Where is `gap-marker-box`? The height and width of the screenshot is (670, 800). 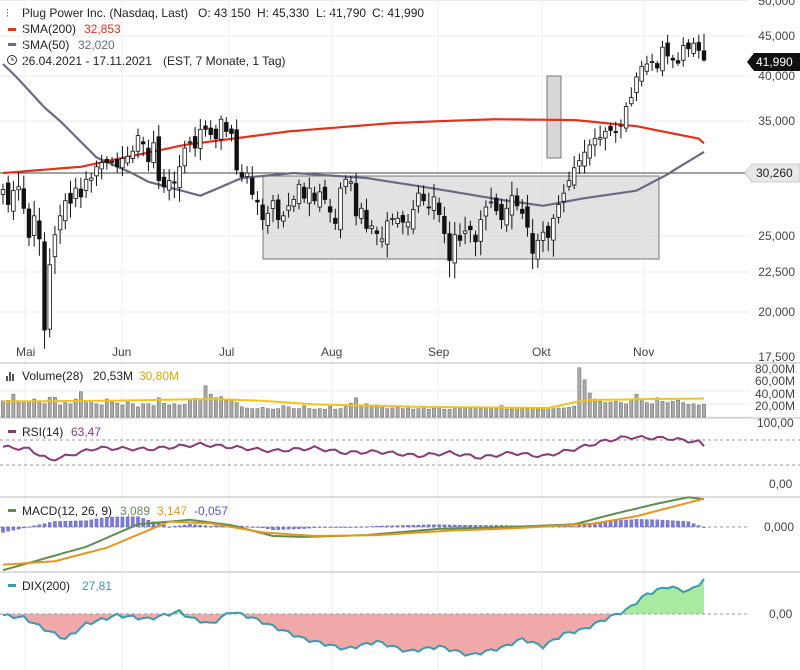
gap-marker-box is located at coordinates (554, 117).